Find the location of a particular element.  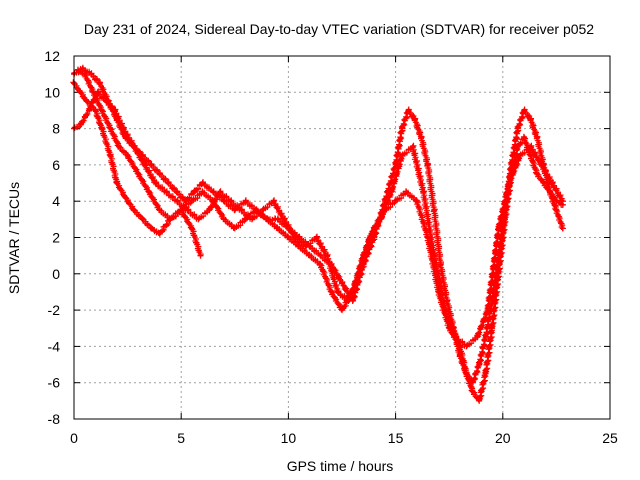

y-tick-label: 4 is located at coordinates (56, 201).